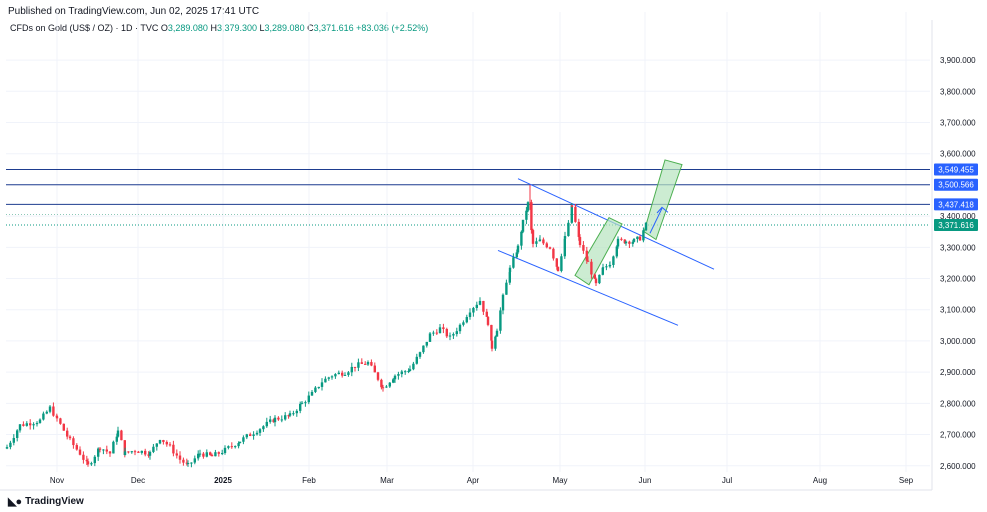 The width and height of the screenshot is (987, 512). What do you see at coordinates (284, 28) in the screenshot?
I see `low-value: 3,289.080` at bounding box center [284, 28].